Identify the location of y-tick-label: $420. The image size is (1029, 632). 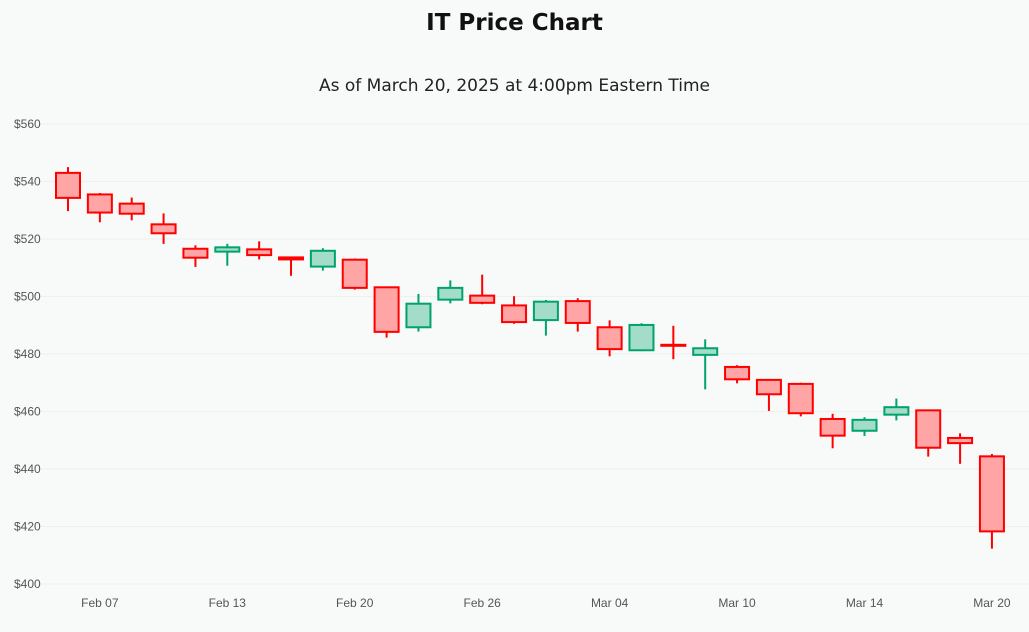
(27, 527).